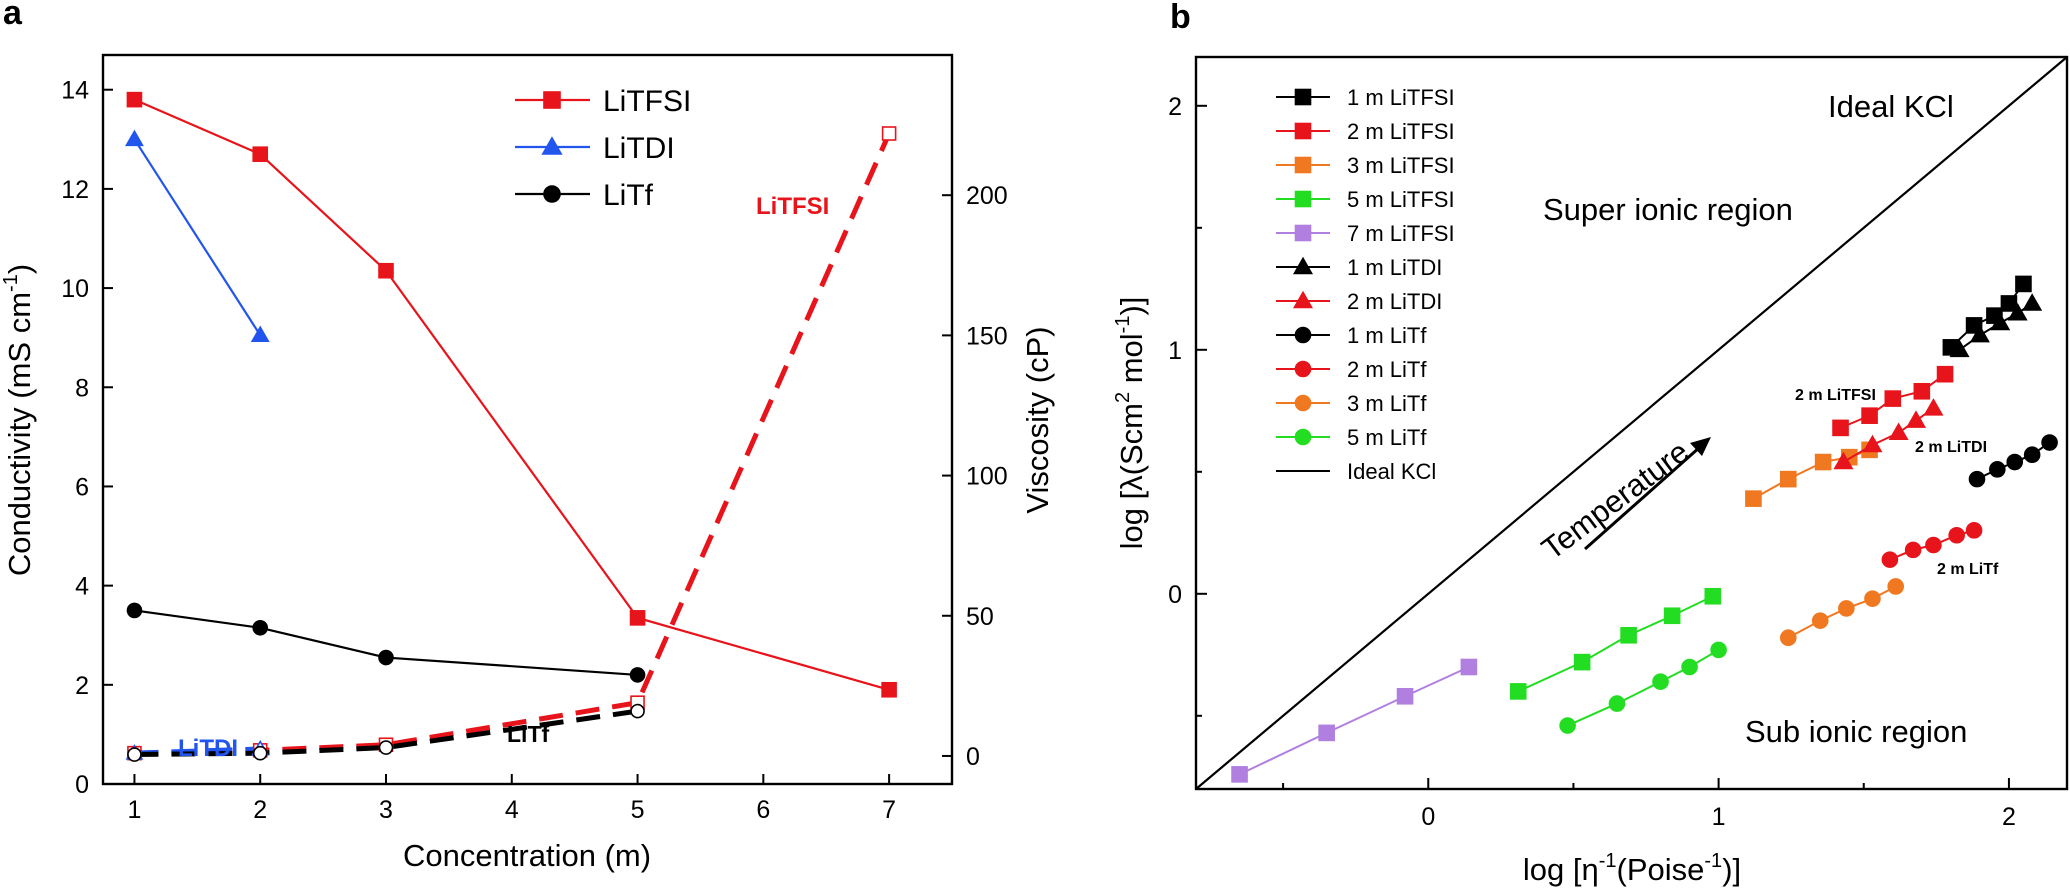 This screenshot has height=890, width=2070. I want to click on panel-a-legend: LiTFSI LiTDI LiTf, so click(603, 148).